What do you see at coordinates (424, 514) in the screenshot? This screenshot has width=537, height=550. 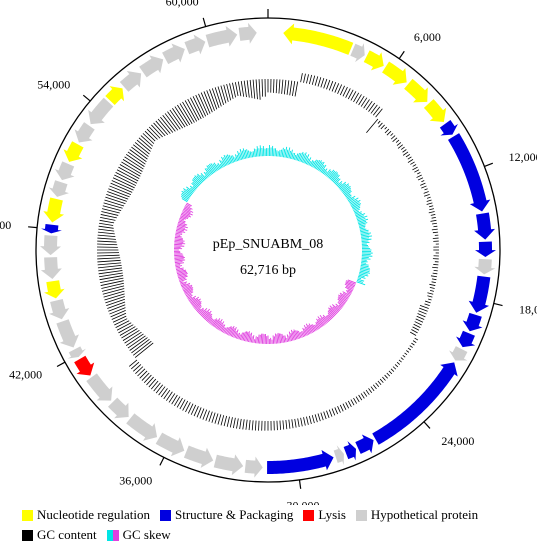 I see `legend-label: Hypothetical protein` at bounding box center [424, 514].